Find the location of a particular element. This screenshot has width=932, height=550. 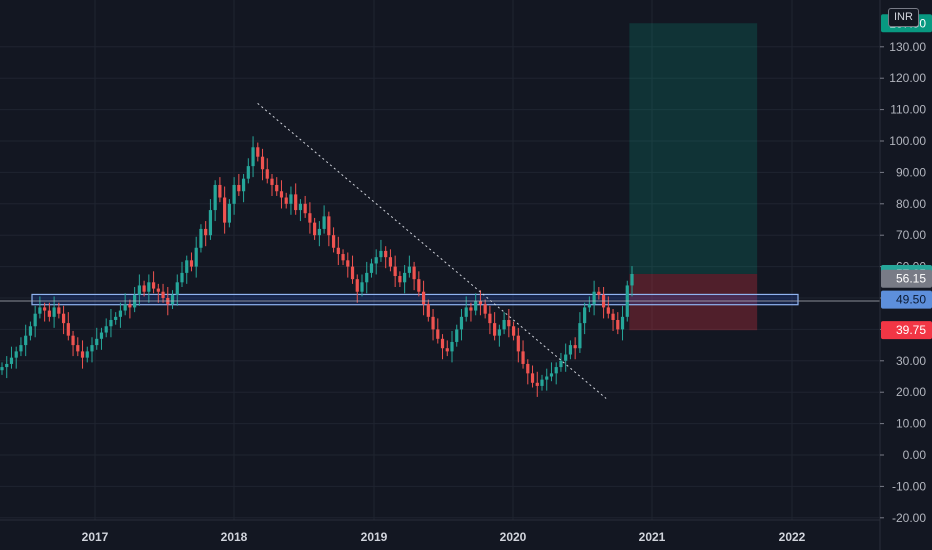

currency-badge: INR is located at coordinates (903, 17).